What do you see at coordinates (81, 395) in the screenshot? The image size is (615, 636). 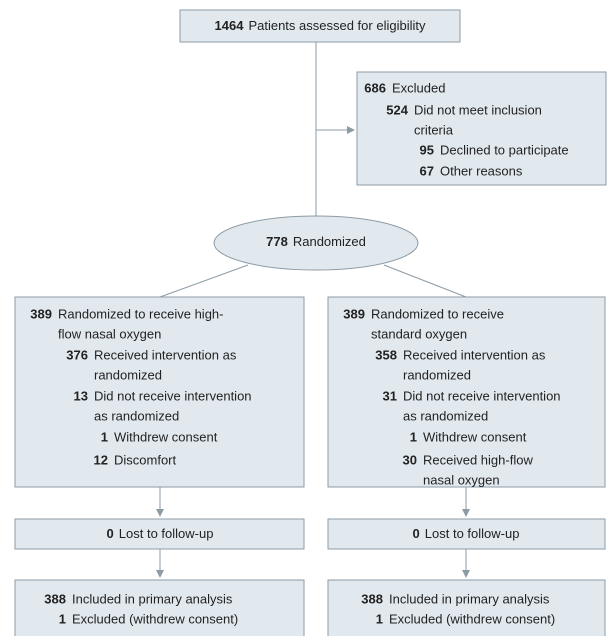 I see `number: 13` at bounding box center [81, 395].